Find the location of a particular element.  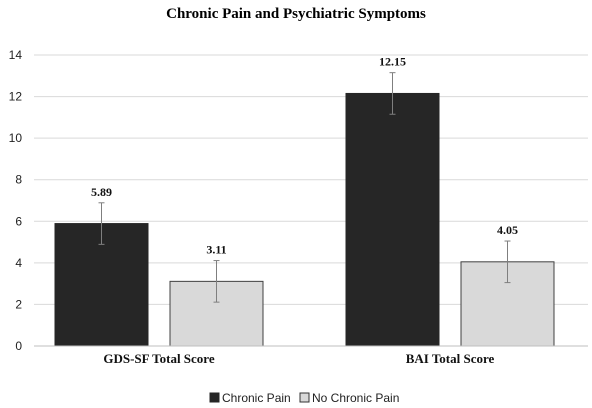

y-tick-label: 6 is located at coordinates (18, 221).